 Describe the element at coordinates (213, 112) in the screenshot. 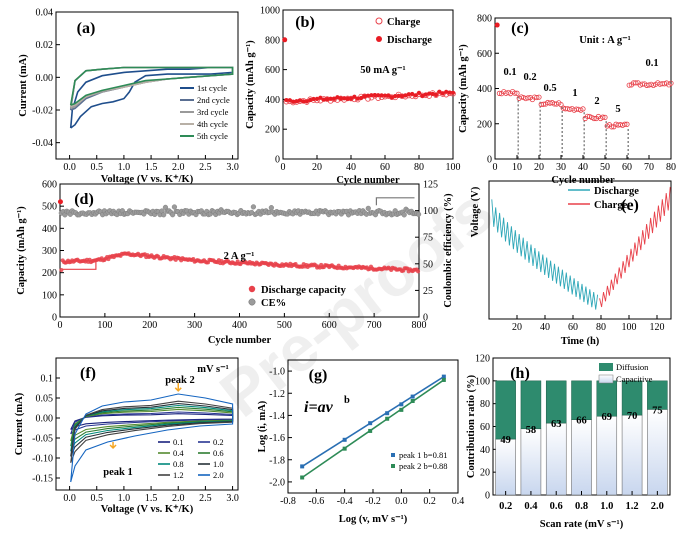

I see `legend-label-cycle-3: 3rd cycle` at that location.